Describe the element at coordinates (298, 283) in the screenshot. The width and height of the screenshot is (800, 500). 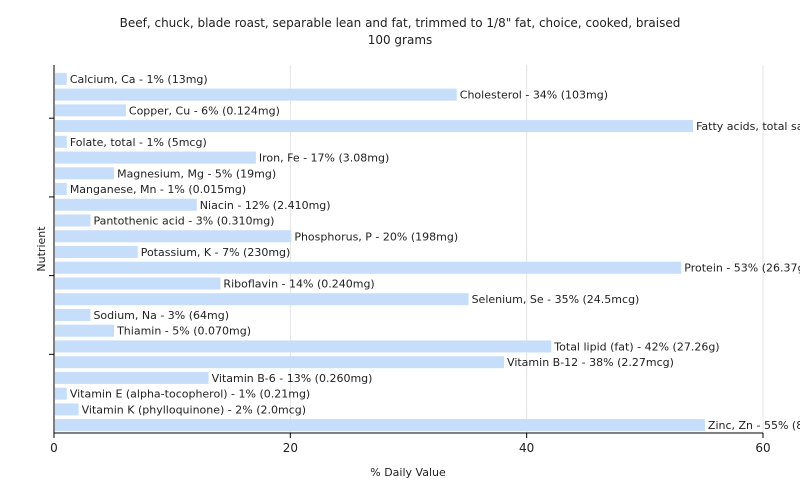
I see `bar-label: Riboflavin - 14% (0.240mg)` at that location.